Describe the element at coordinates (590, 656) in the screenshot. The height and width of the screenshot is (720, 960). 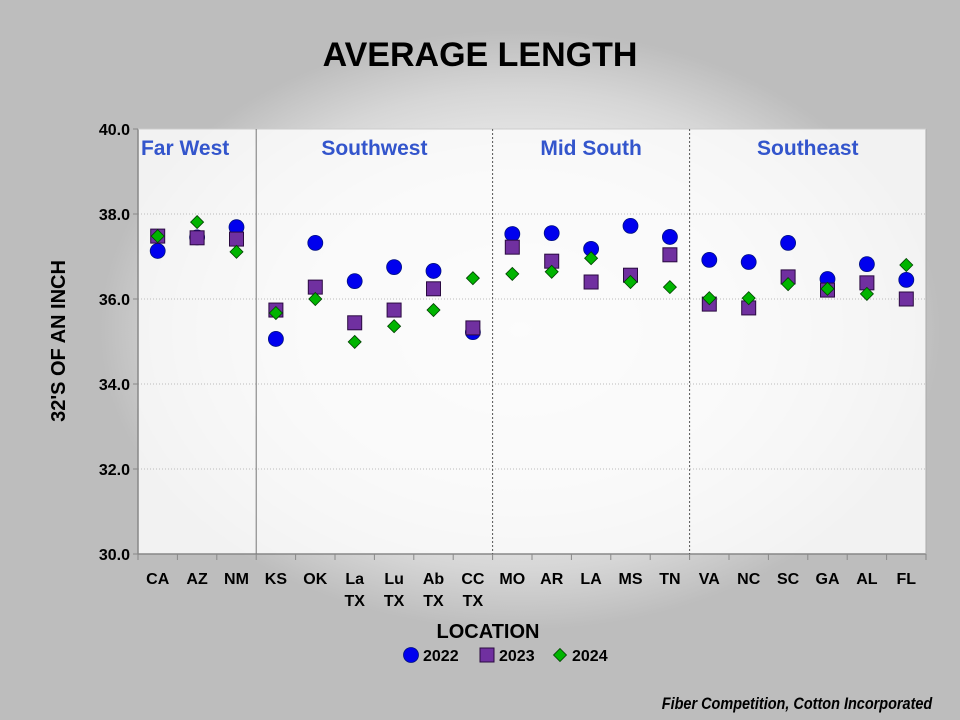
I see `legend-label: 2024` at that location.